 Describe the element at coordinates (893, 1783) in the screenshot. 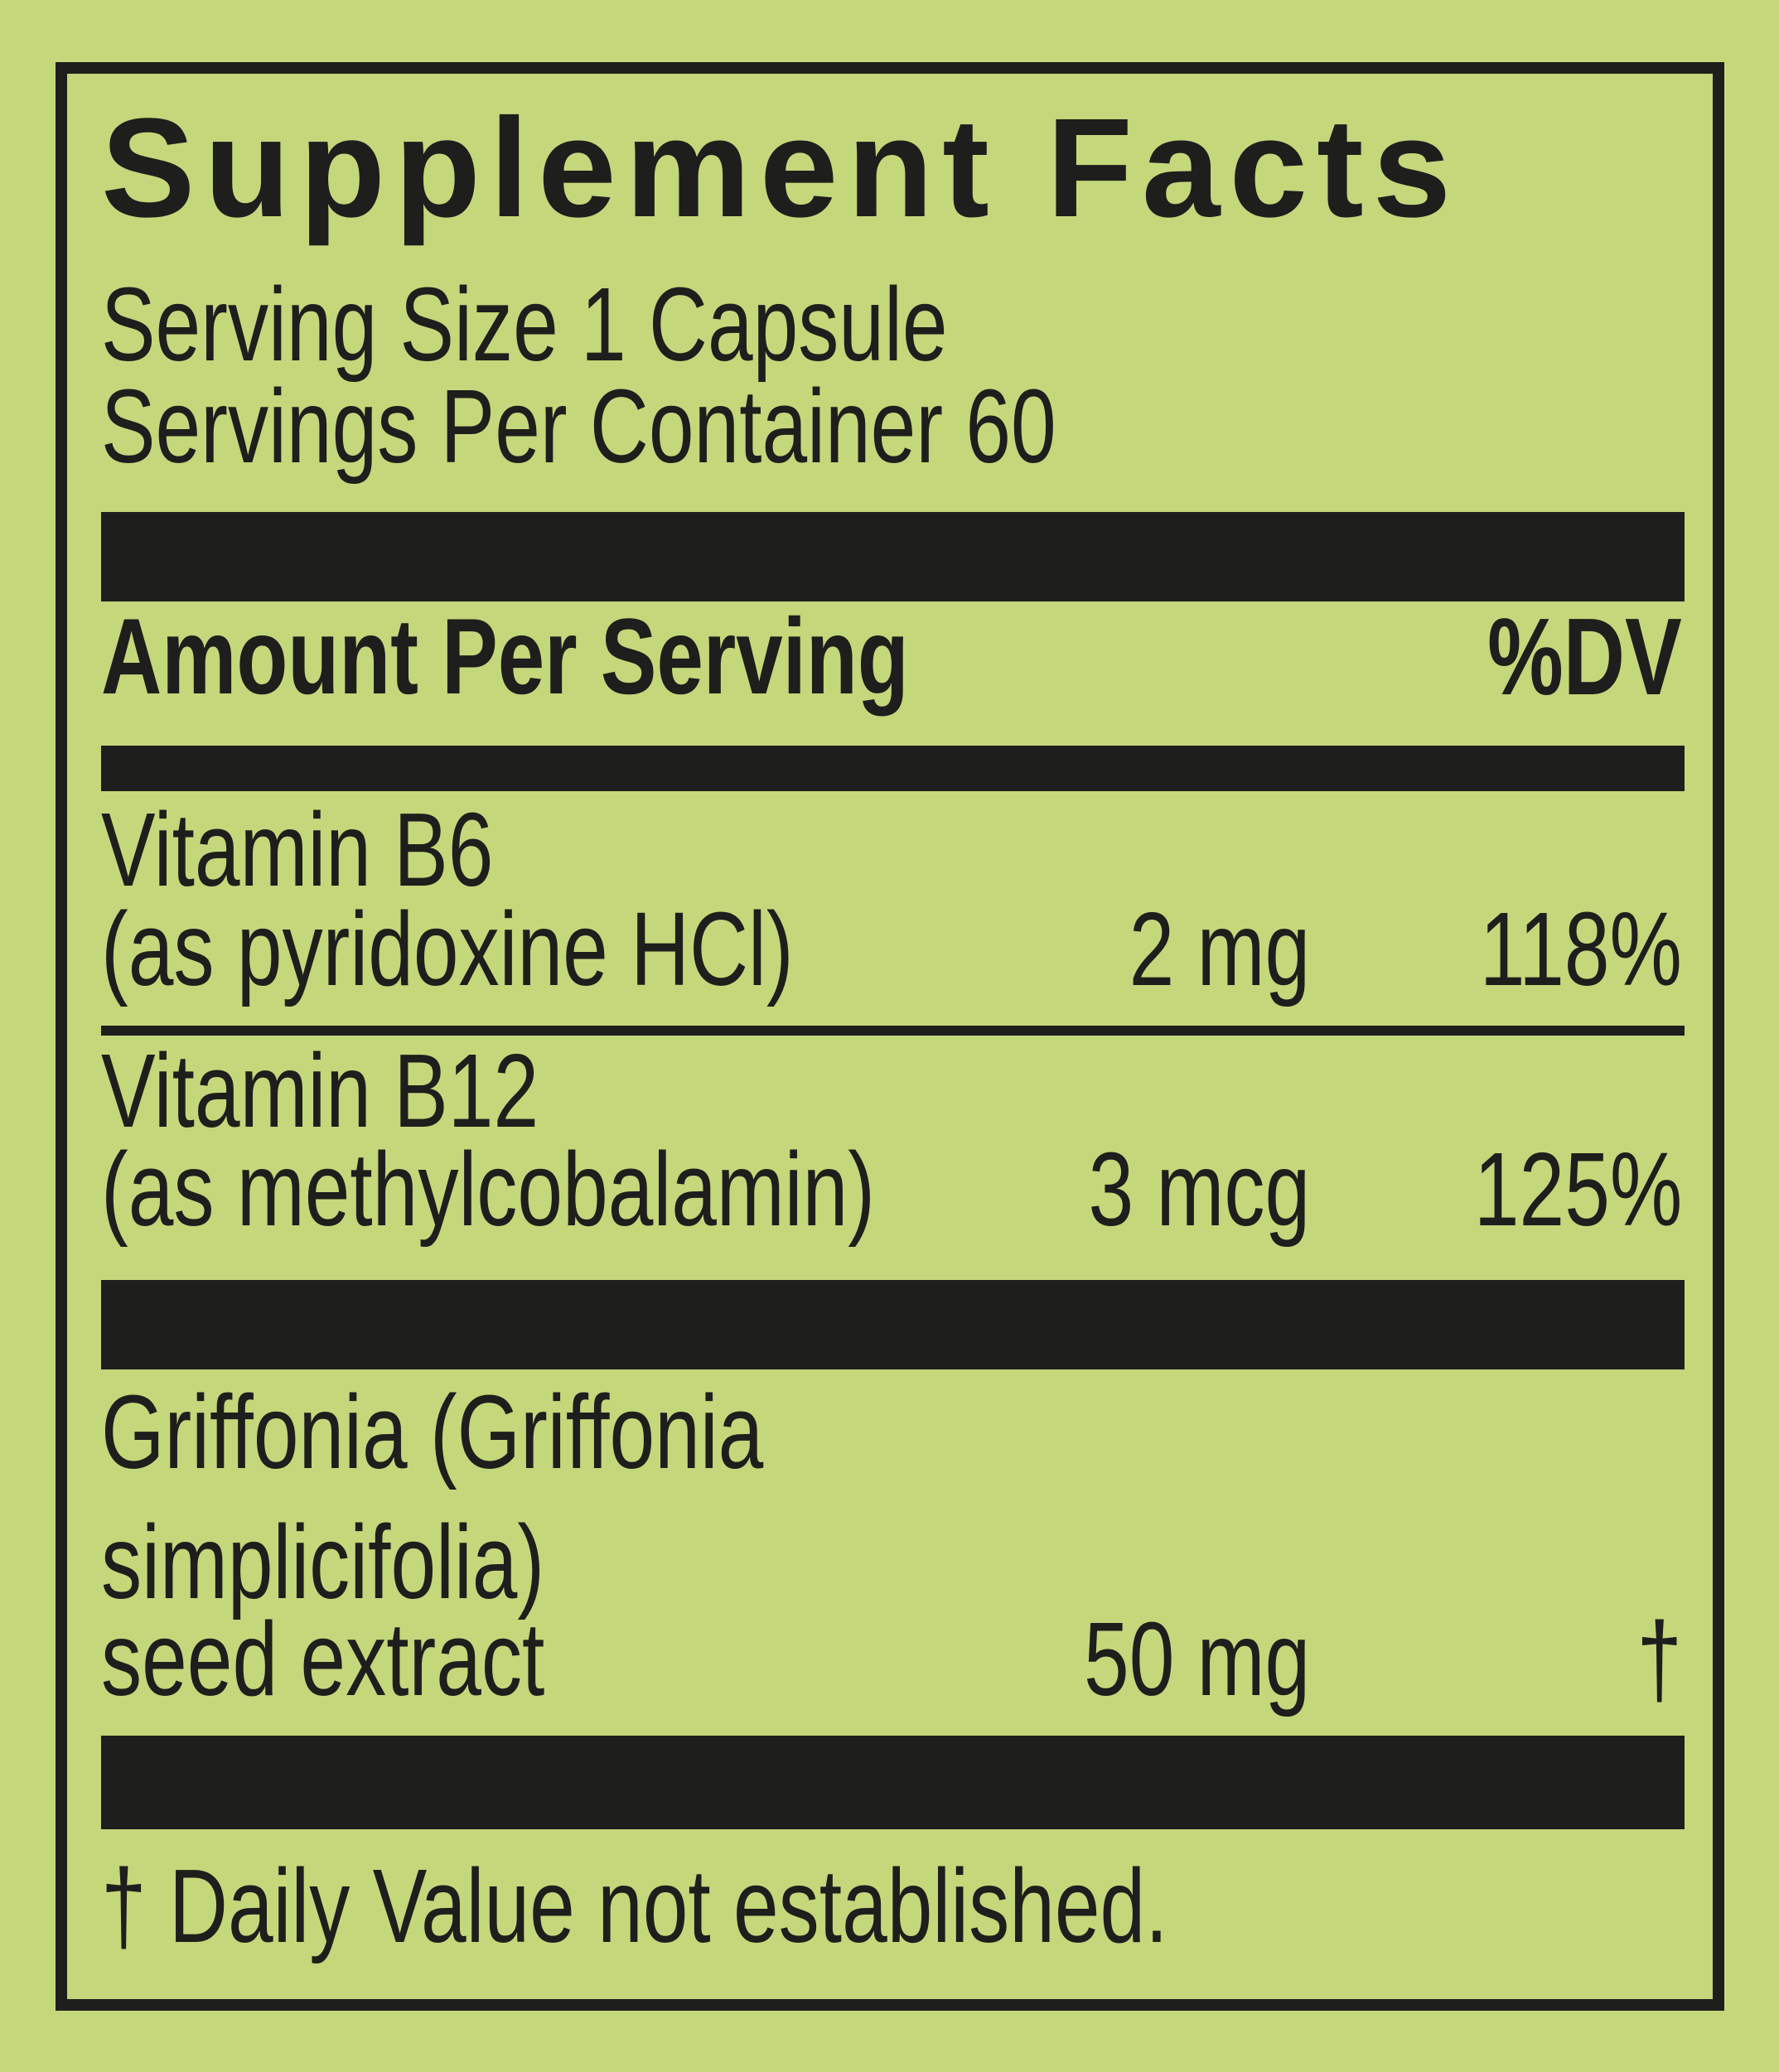

I see `divider-bar-bottom` at that location.